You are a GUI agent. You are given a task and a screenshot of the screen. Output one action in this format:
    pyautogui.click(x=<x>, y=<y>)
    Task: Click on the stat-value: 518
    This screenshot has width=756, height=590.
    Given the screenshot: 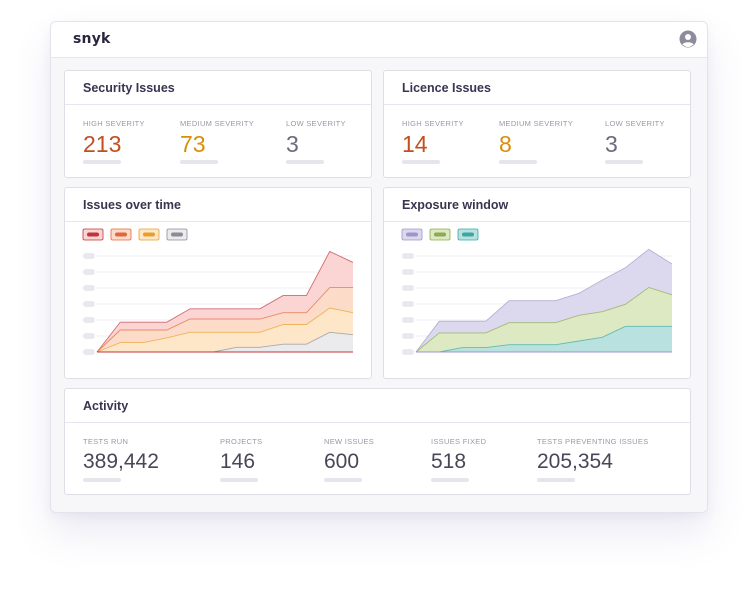 What is the action you would take?
    pyautogui.click(x=449, y=461)
    